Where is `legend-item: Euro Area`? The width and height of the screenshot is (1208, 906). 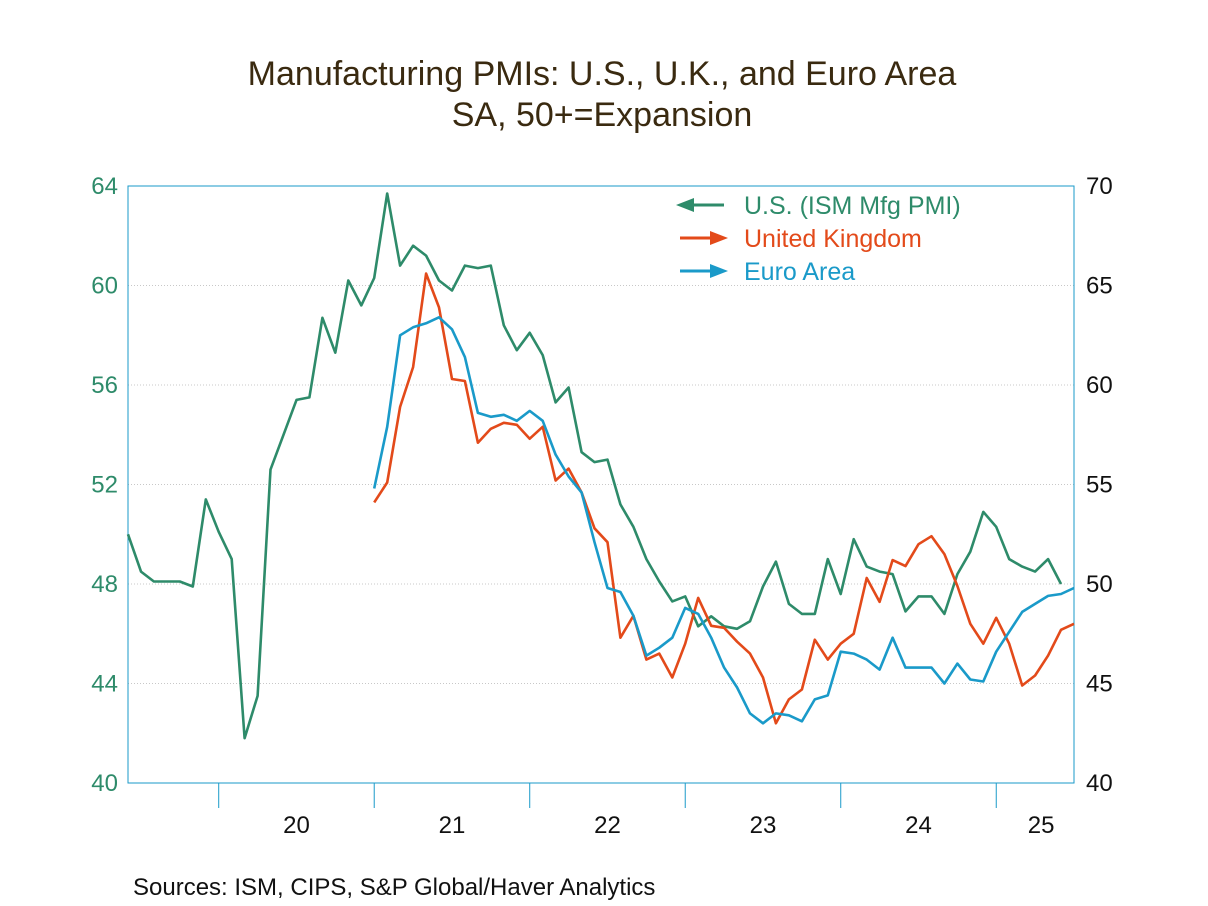 legend-item: Euro Area is located at coordinates (767, 272).